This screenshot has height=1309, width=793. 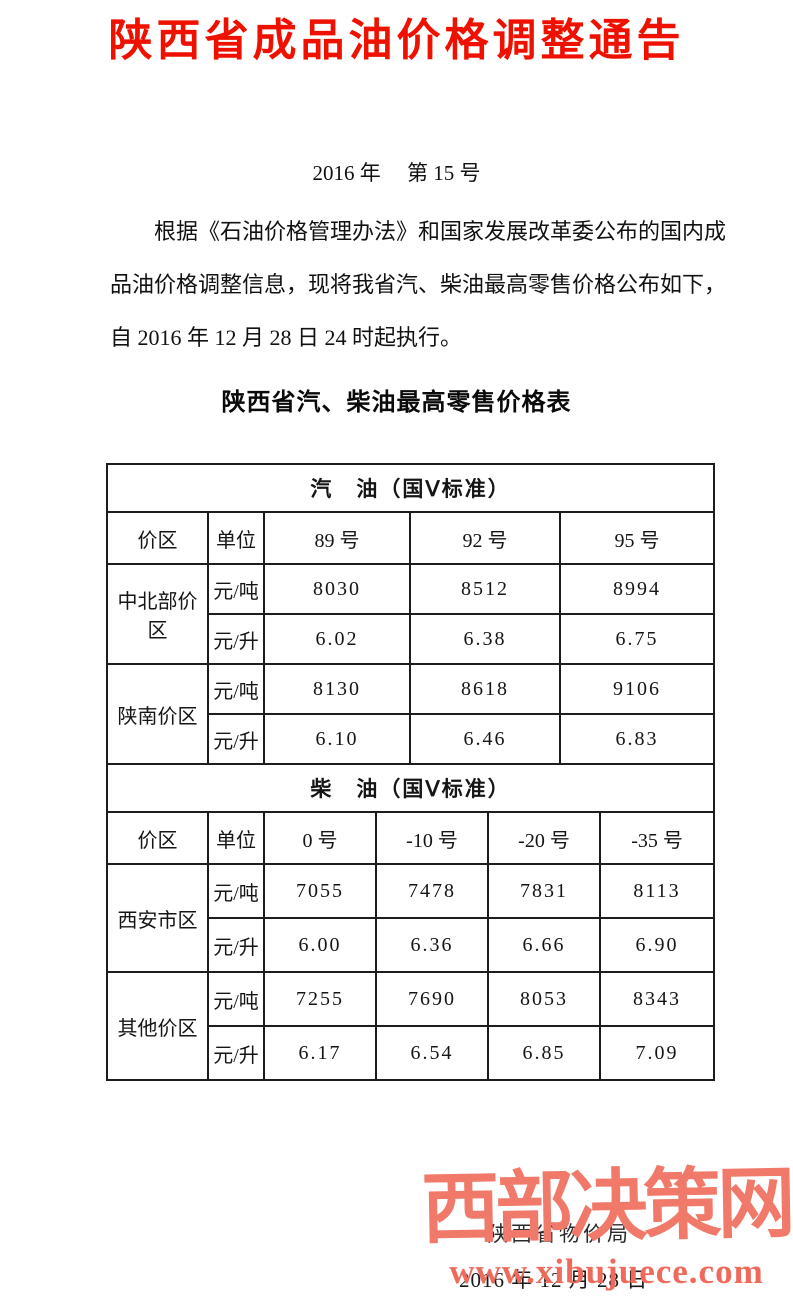 What do you see at coordinates (337, 689) in the screenshot?
I see `cell-price: 8130` at bounding box center [337, 689].